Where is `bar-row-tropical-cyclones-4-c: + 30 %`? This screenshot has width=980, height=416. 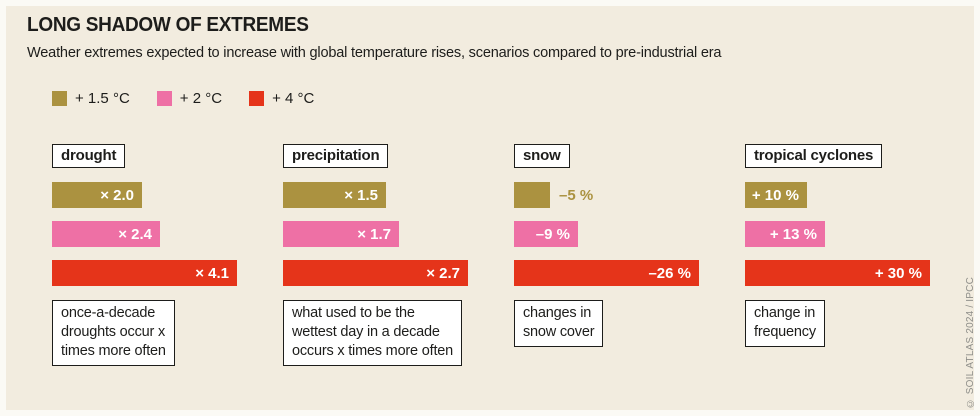
bar-row-tropical-cyclones-4-c: + 30 % is located at coordinates (860, 273).